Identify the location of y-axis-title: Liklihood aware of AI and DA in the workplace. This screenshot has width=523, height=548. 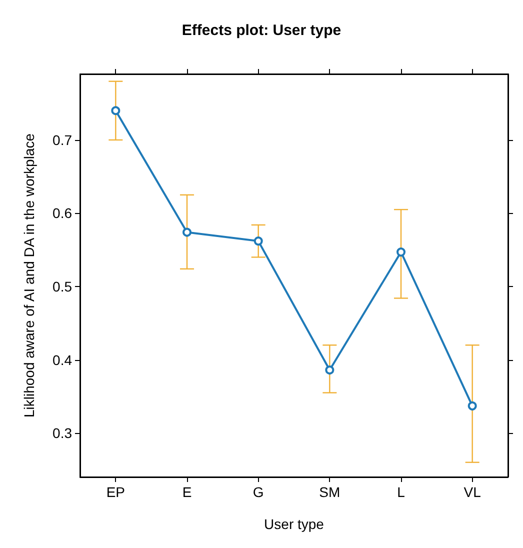
(29, 275).